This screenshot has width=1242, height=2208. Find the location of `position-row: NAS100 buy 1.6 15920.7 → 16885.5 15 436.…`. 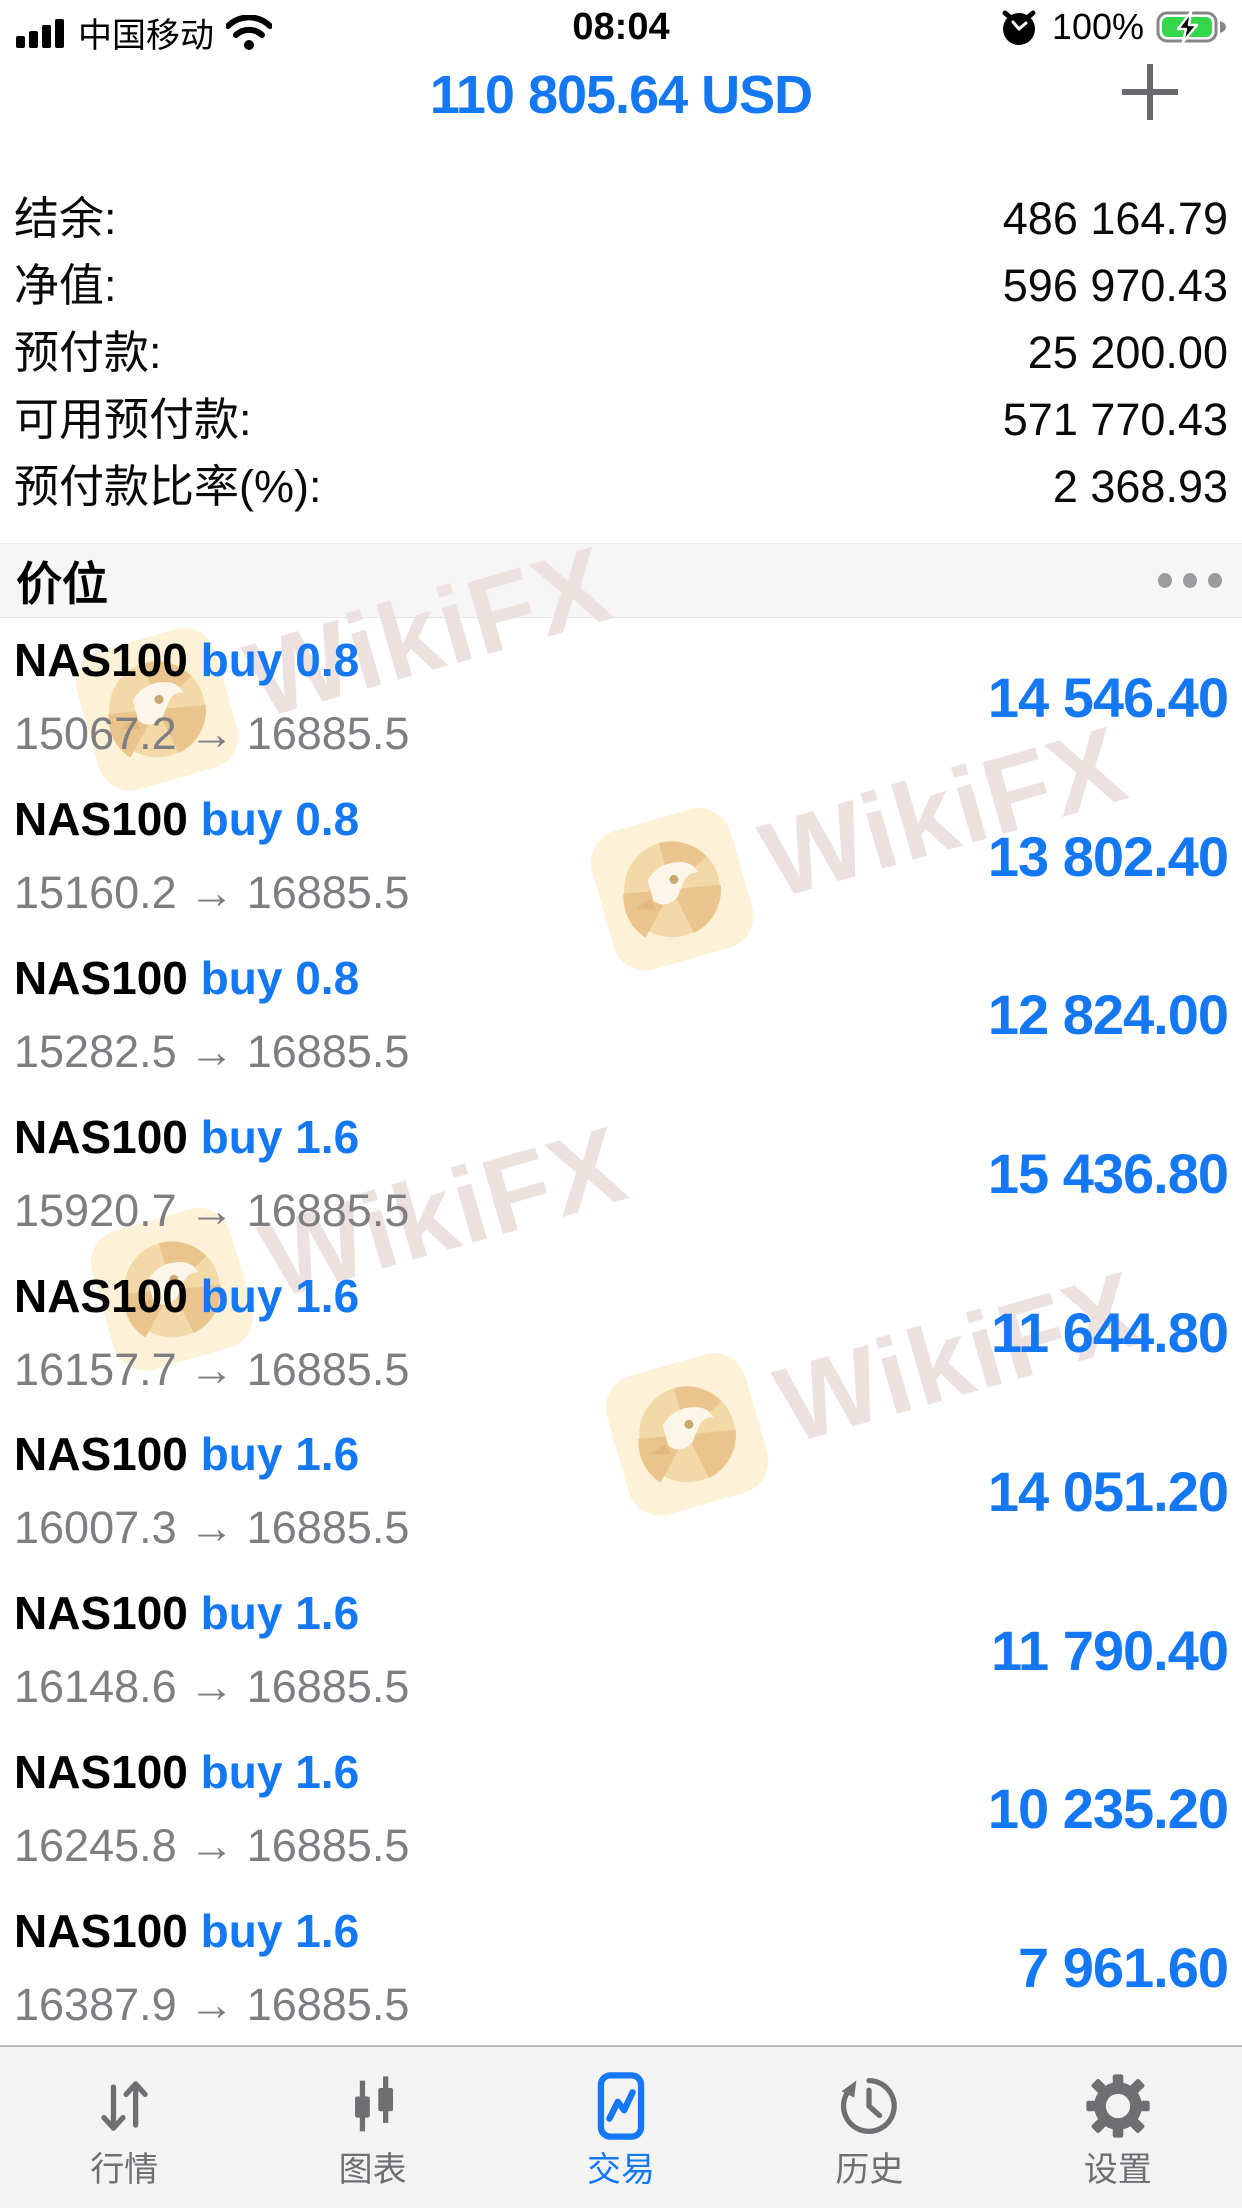

position-row: NAS100 buy 1.6 15920.7 → 16885.5 15 436.… is located at coordinates (621, 1173).